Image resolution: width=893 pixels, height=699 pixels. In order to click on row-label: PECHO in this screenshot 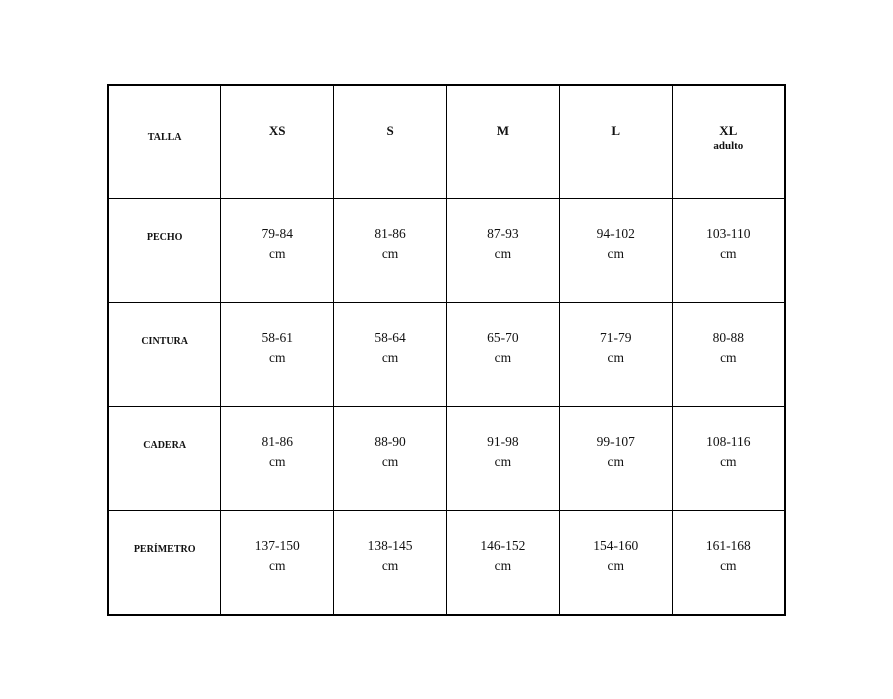, I will do `click(164, 237)`.